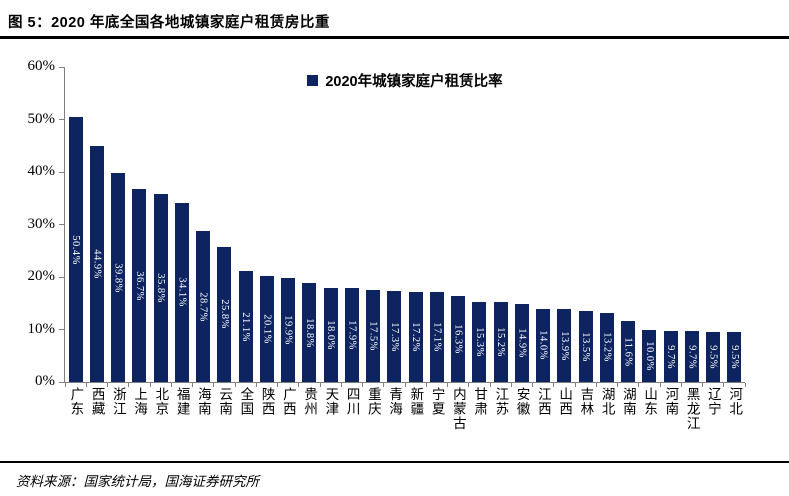 This screenshot has height=496, width=789. I want to click on x-axis-category-label: 山西, so click(565, 401).